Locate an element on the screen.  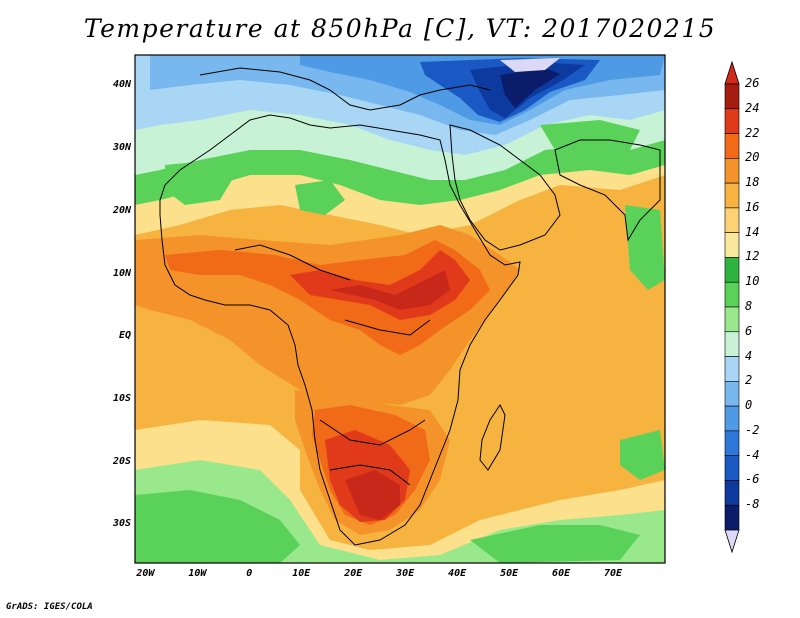
lat-tick-label: 10N is located at coordinates (121, 273).